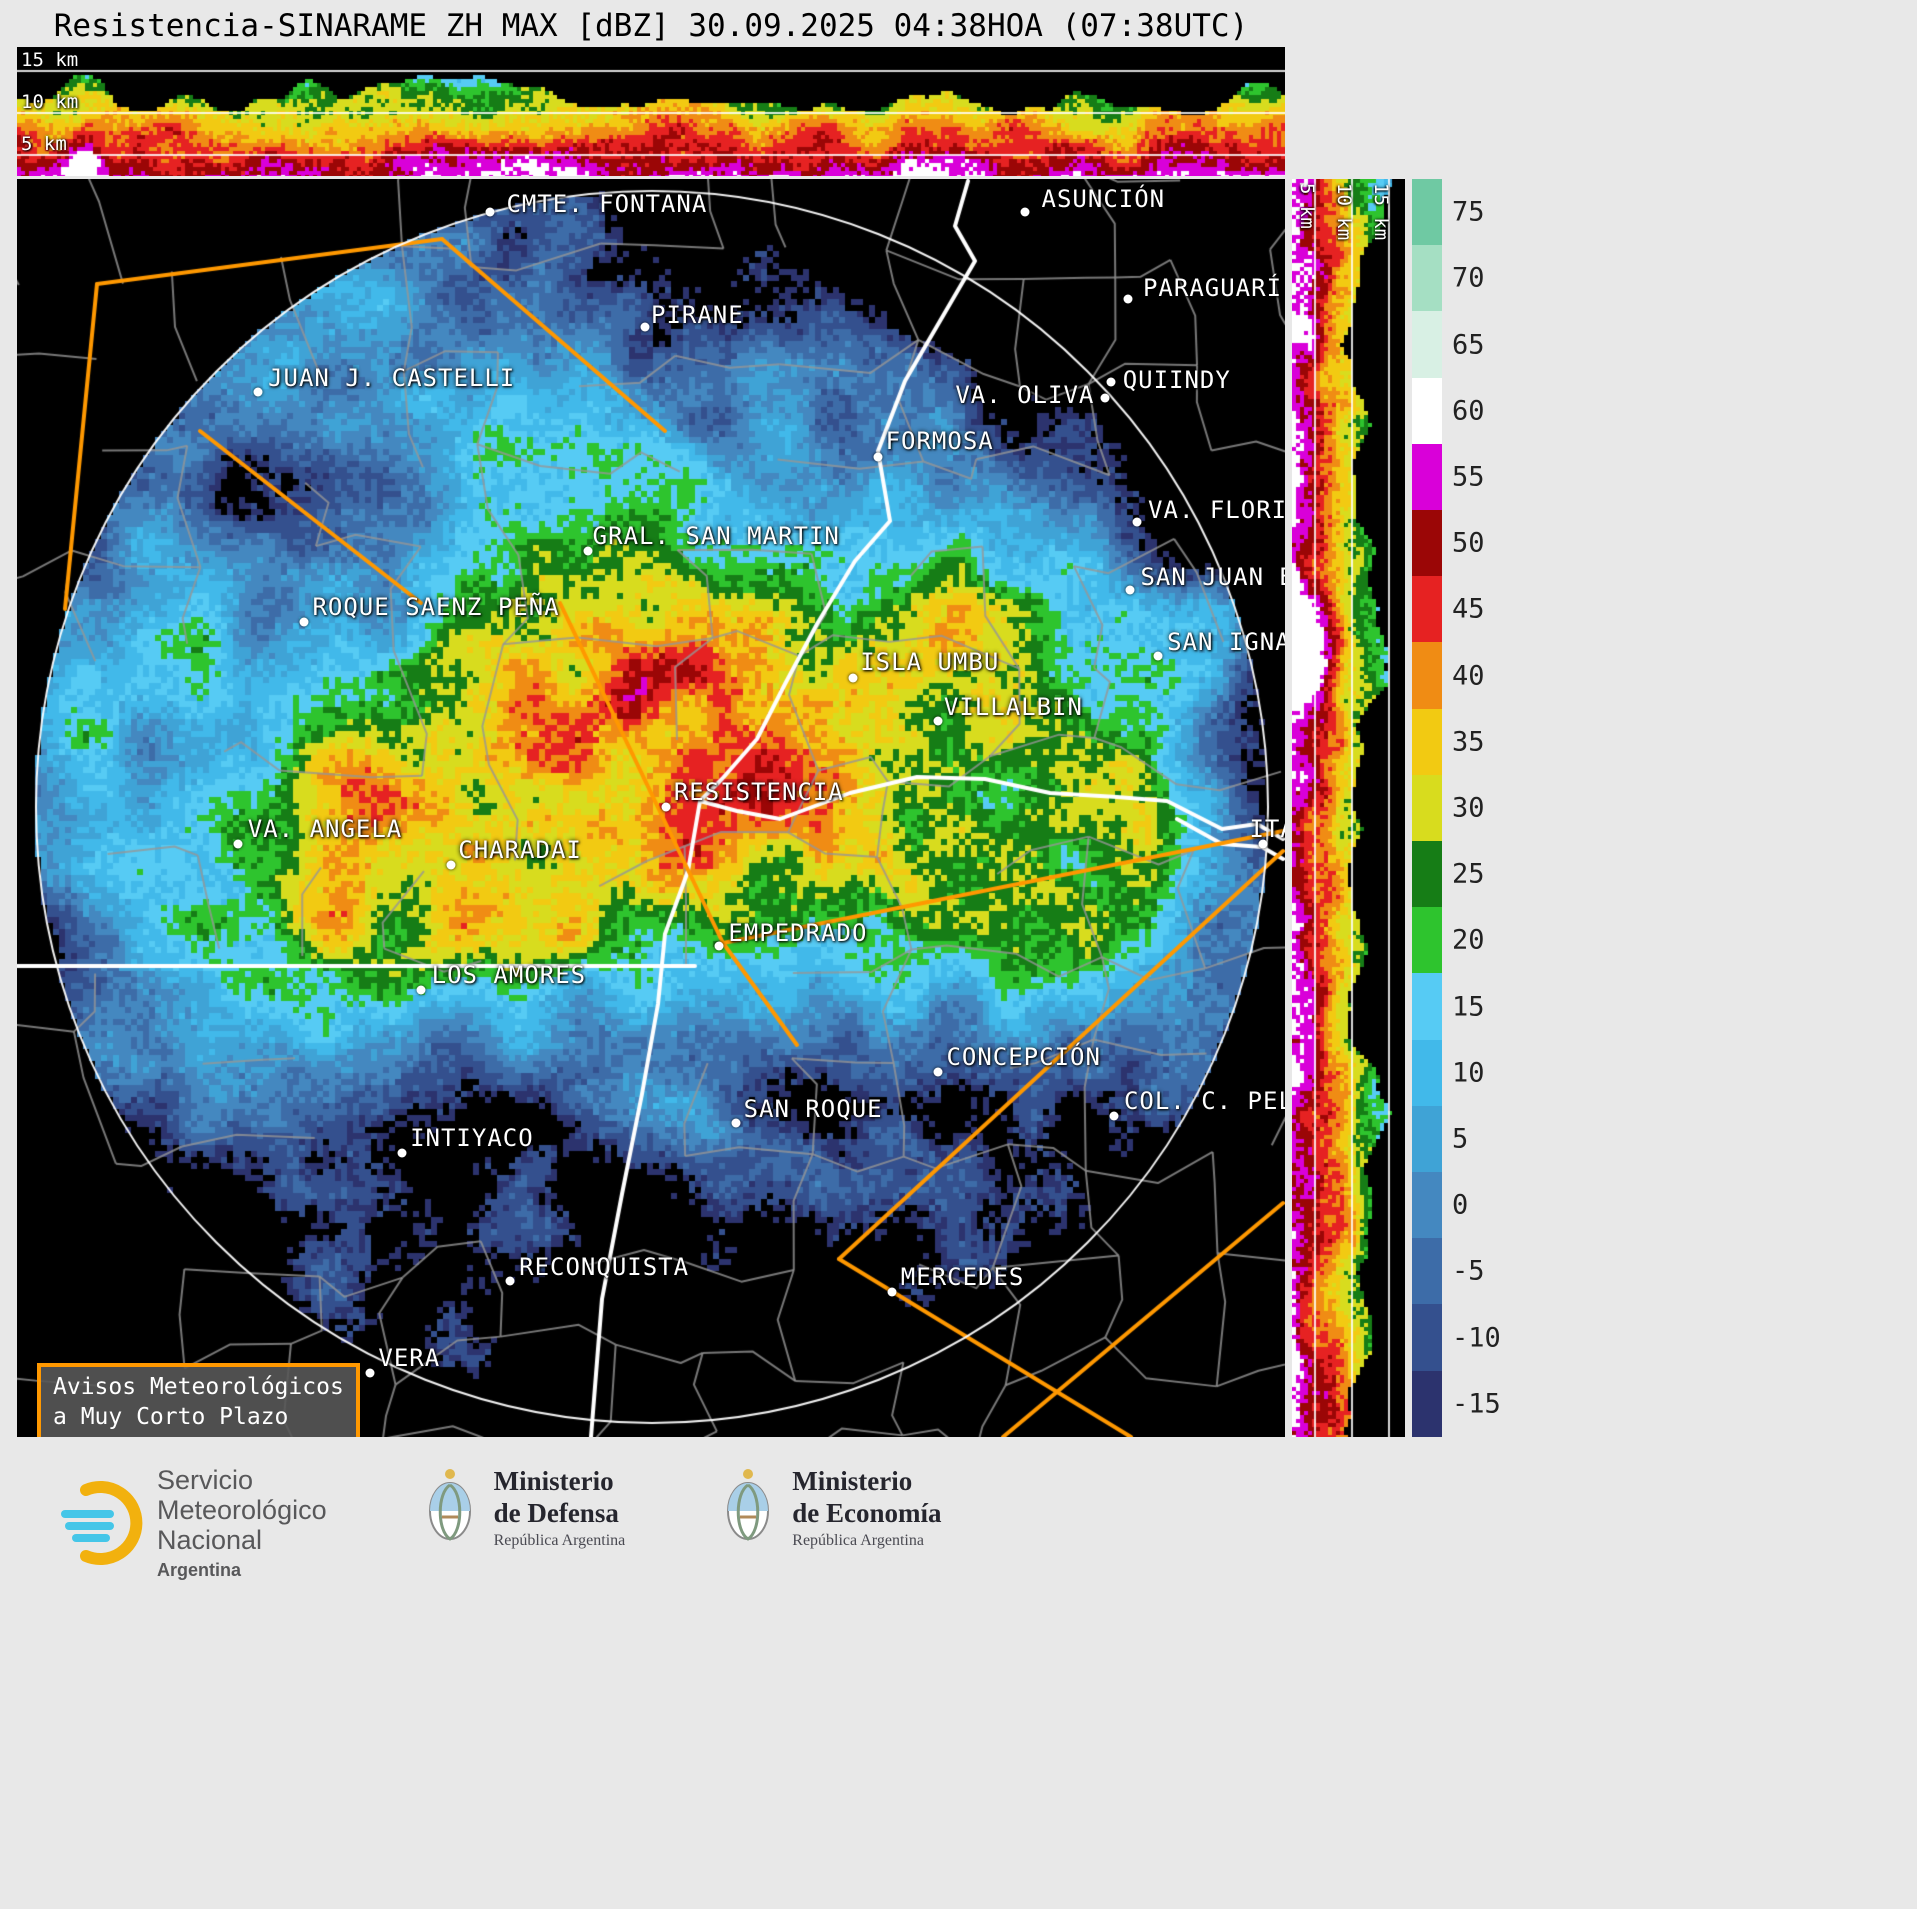 The width and height of the screenshot is (1917, 1909). I want to click on smn-name-line1: Servicio, so click(205, 1480).